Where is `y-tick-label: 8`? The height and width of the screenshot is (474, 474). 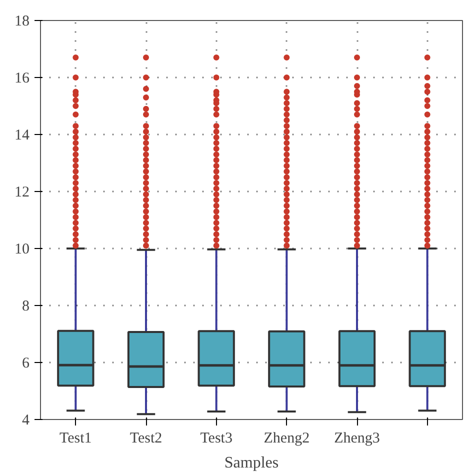
y-tick-label: 8 is located at coordinates (26, 306).